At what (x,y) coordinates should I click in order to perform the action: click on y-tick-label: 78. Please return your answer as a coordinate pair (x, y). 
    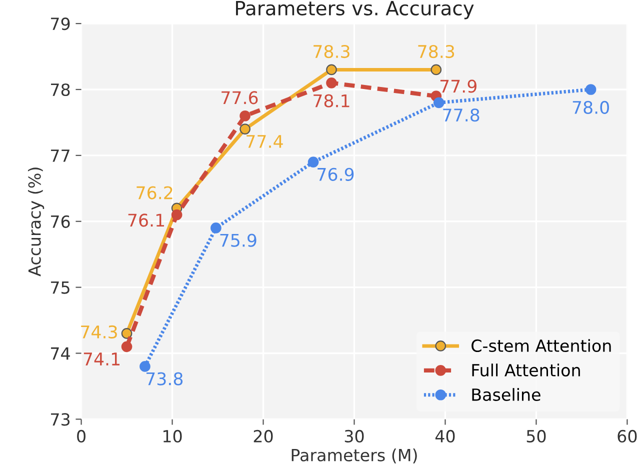
    Looking at the image, I should click on (60, 89).